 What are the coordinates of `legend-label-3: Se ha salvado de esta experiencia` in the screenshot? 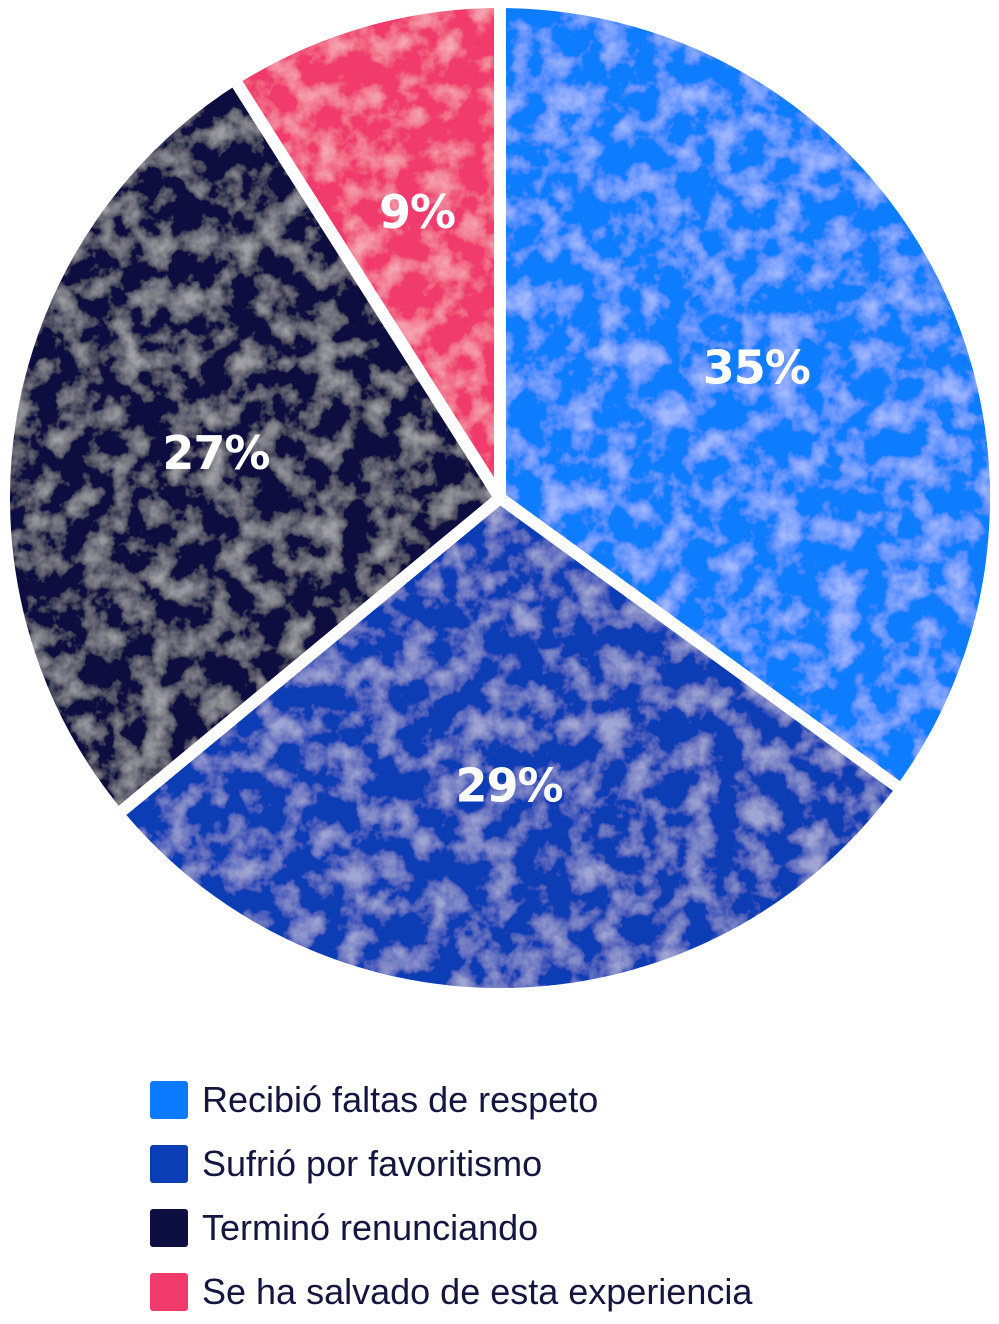 It's located at (477, 1291).